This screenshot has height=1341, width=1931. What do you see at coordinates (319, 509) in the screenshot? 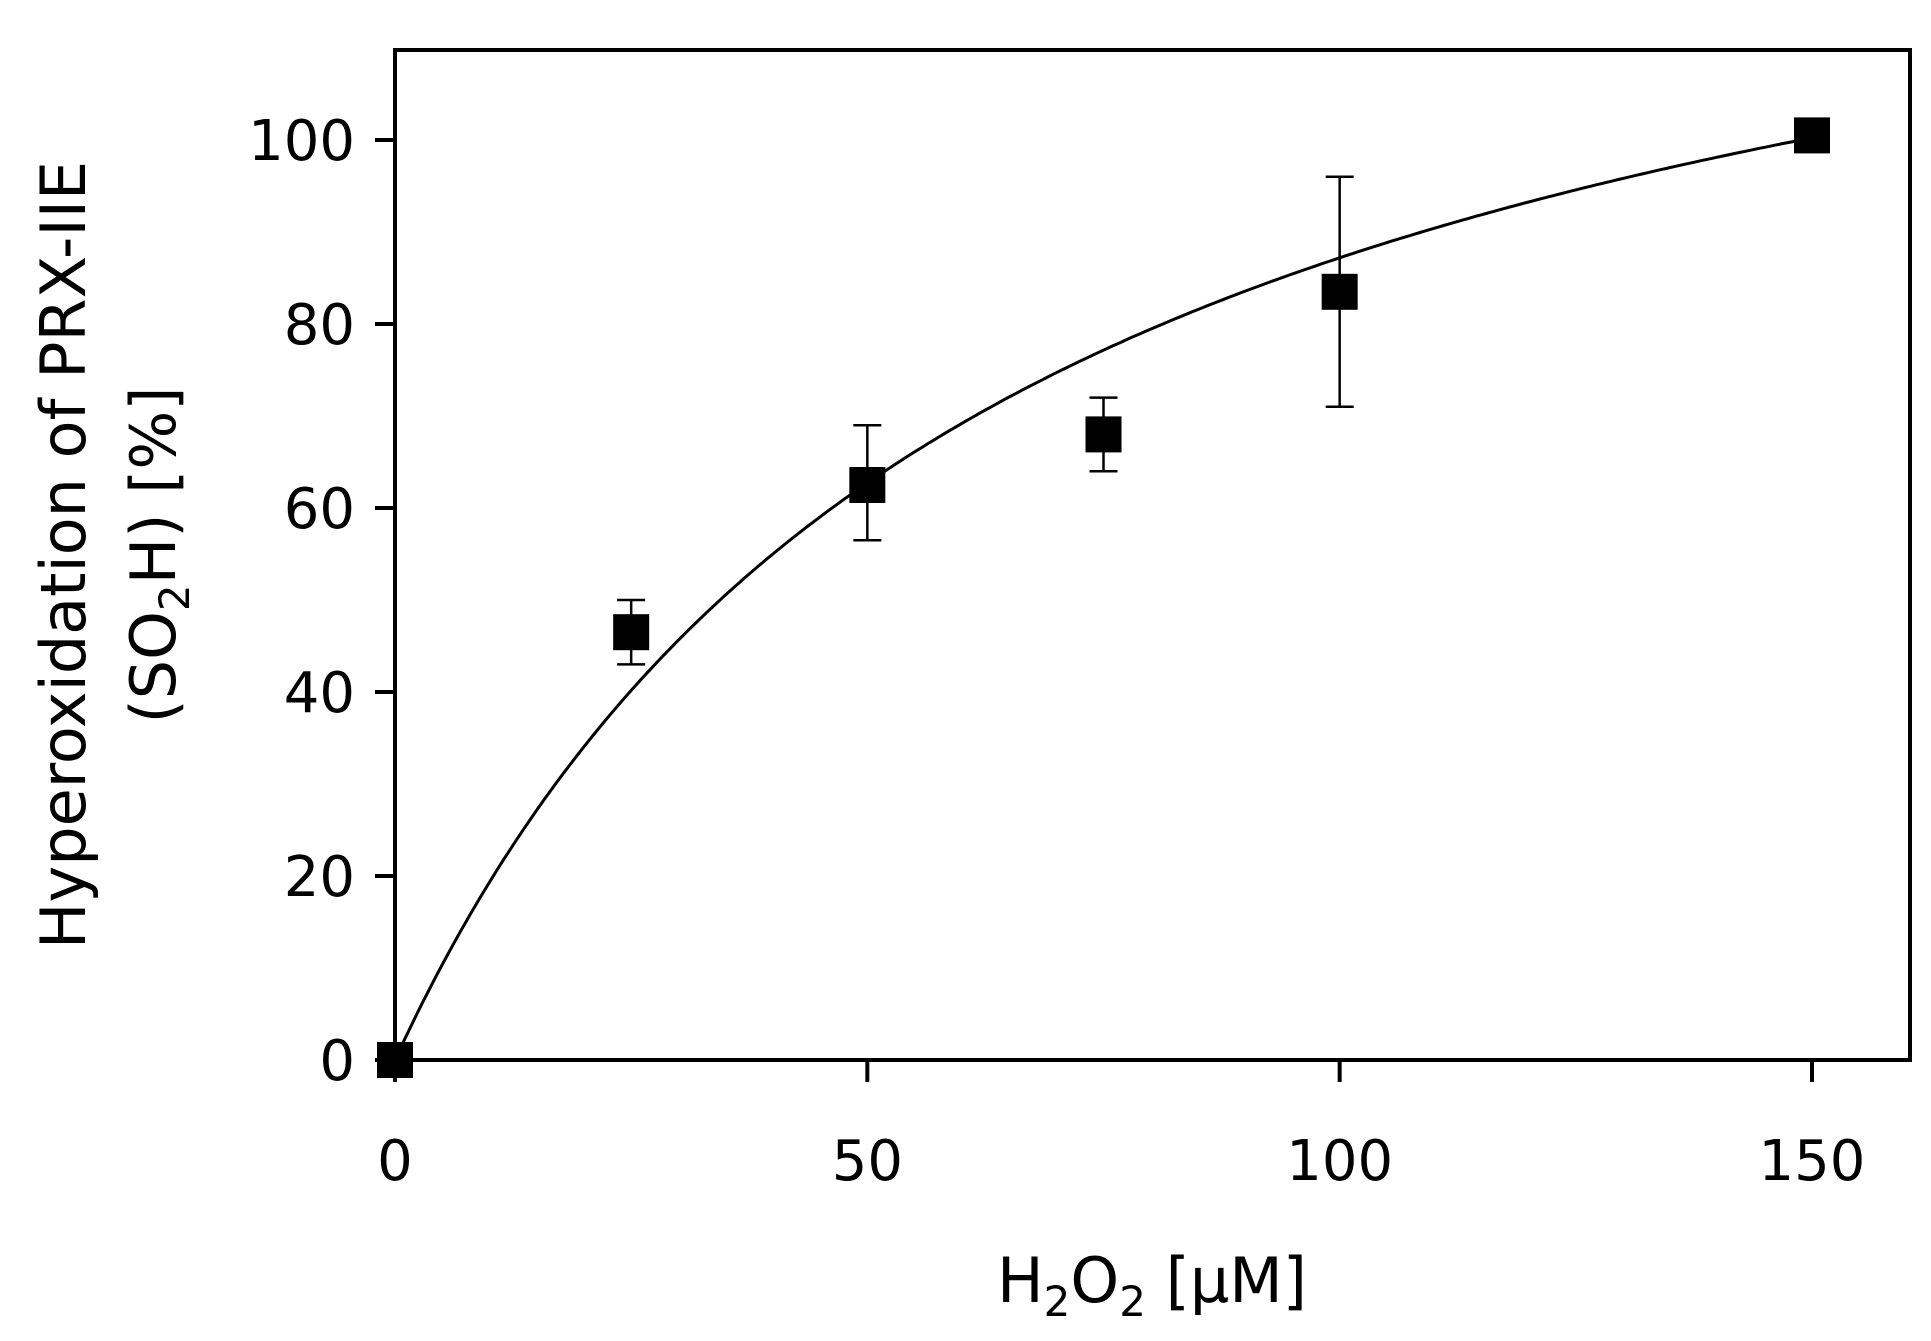
I see `y-tick-label: 60` at bounding box center [319, 509].